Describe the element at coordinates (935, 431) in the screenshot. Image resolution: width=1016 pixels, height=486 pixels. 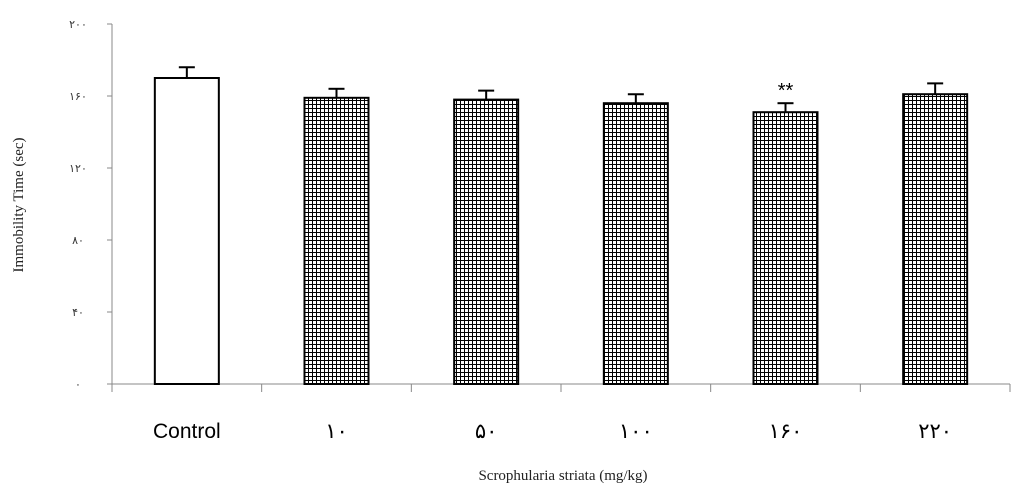
I see `x-tick-label: ۲۲۰` at that location.